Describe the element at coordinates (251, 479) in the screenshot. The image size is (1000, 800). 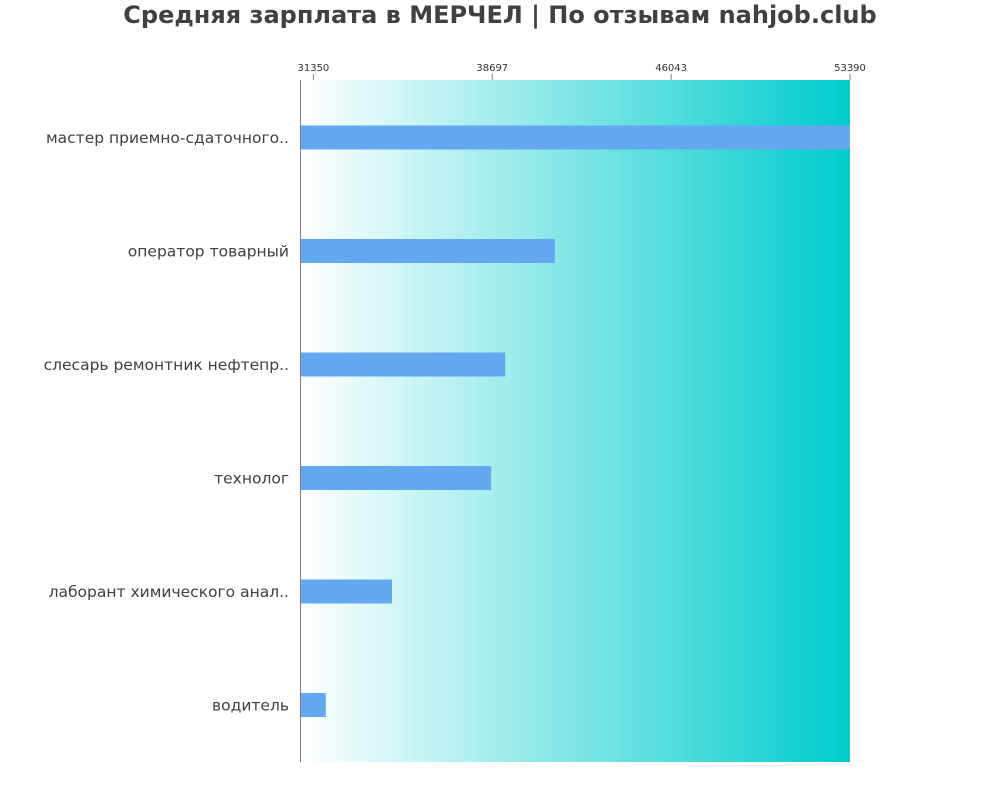
I see `category-label: технолог` at that location.